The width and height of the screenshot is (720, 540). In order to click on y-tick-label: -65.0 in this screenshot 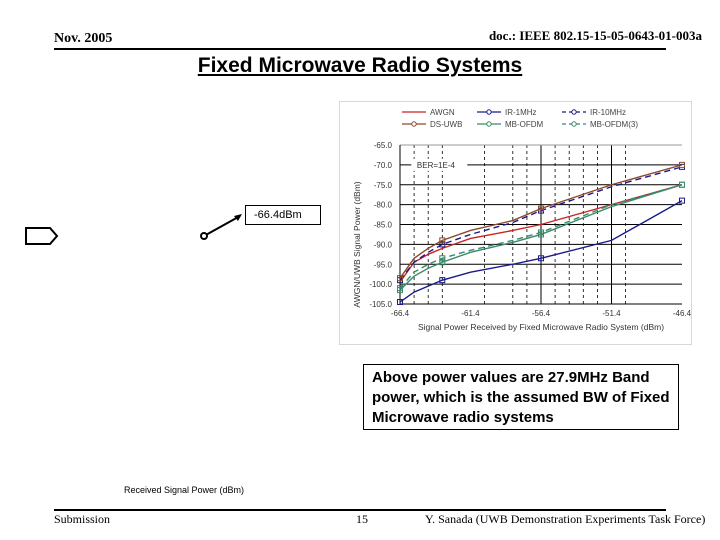, I will do `click(383, 145)`.